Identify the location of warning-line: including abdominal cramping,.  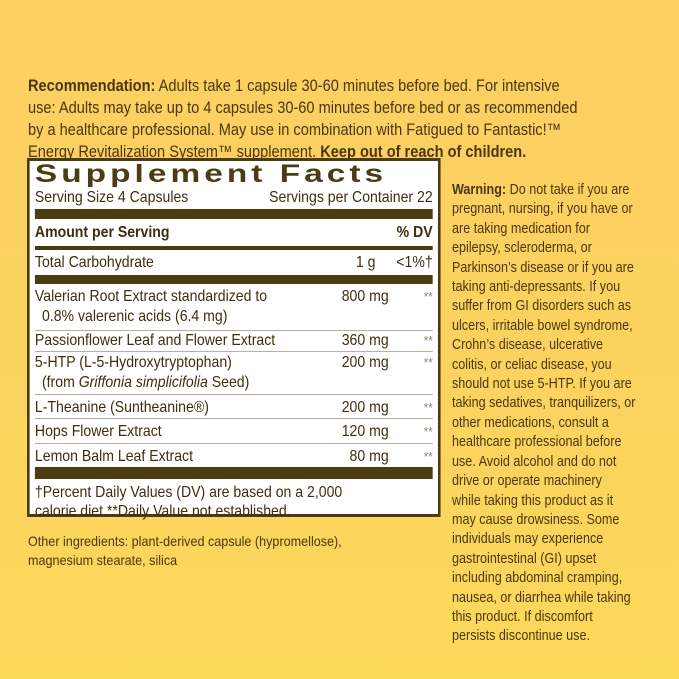
(537, 578).